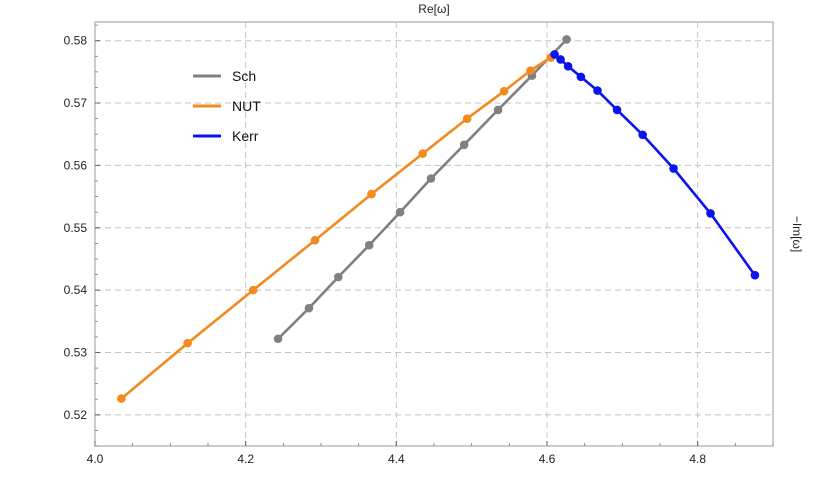 The height and width of the screenshot is (498, 830). I want to click on legend-item-nut: NUT, so click(227, 106).